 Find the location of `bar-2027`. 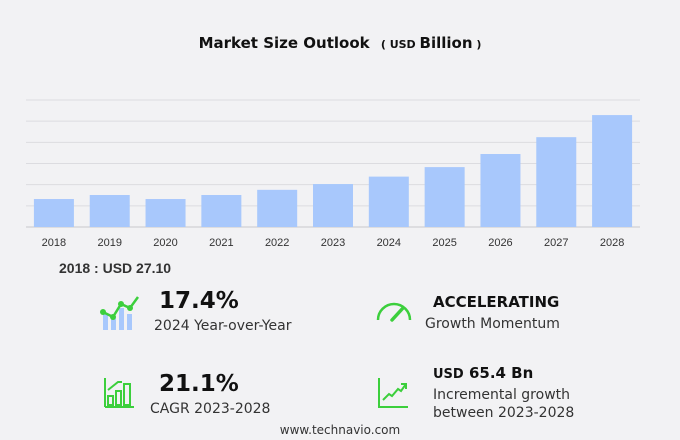

bar-2027 is located at coordinates (556, 182).